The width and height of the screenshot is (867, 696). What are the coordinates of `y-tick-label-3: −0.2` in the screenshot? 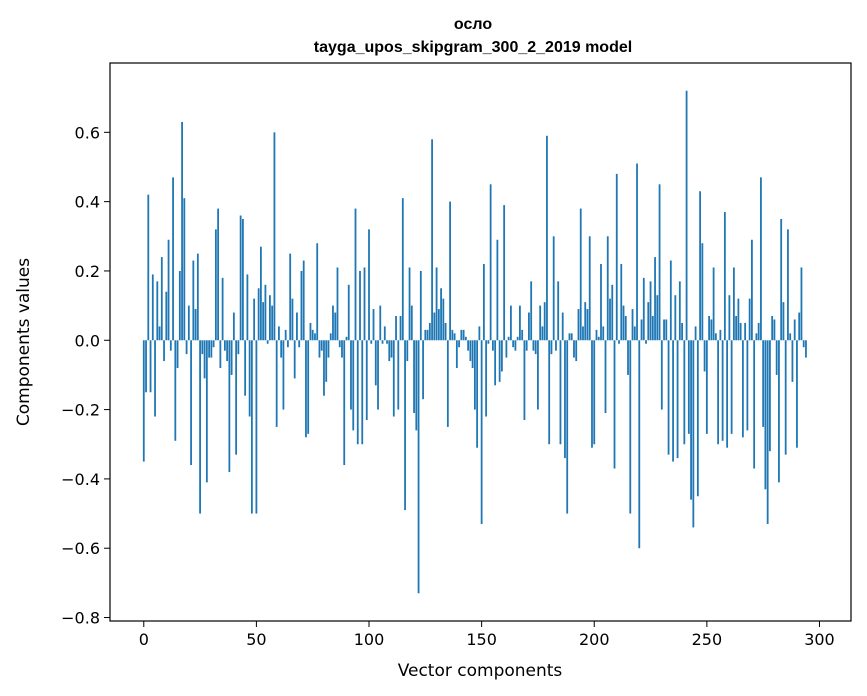 It's located at (80, 410).